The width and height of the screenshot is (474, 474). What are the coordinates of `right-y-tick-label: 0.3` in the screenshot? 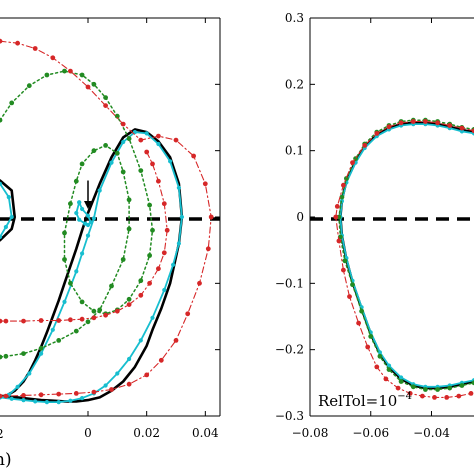 It's located at (294, 18).